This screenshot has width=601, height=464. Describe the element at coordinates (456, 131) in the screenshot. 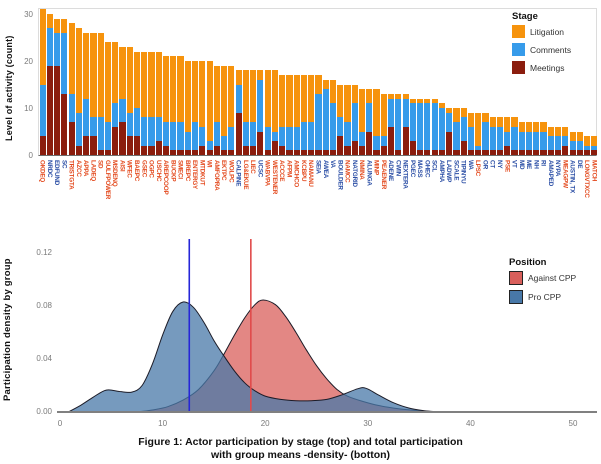

I see `bar-SCALE` at that location.